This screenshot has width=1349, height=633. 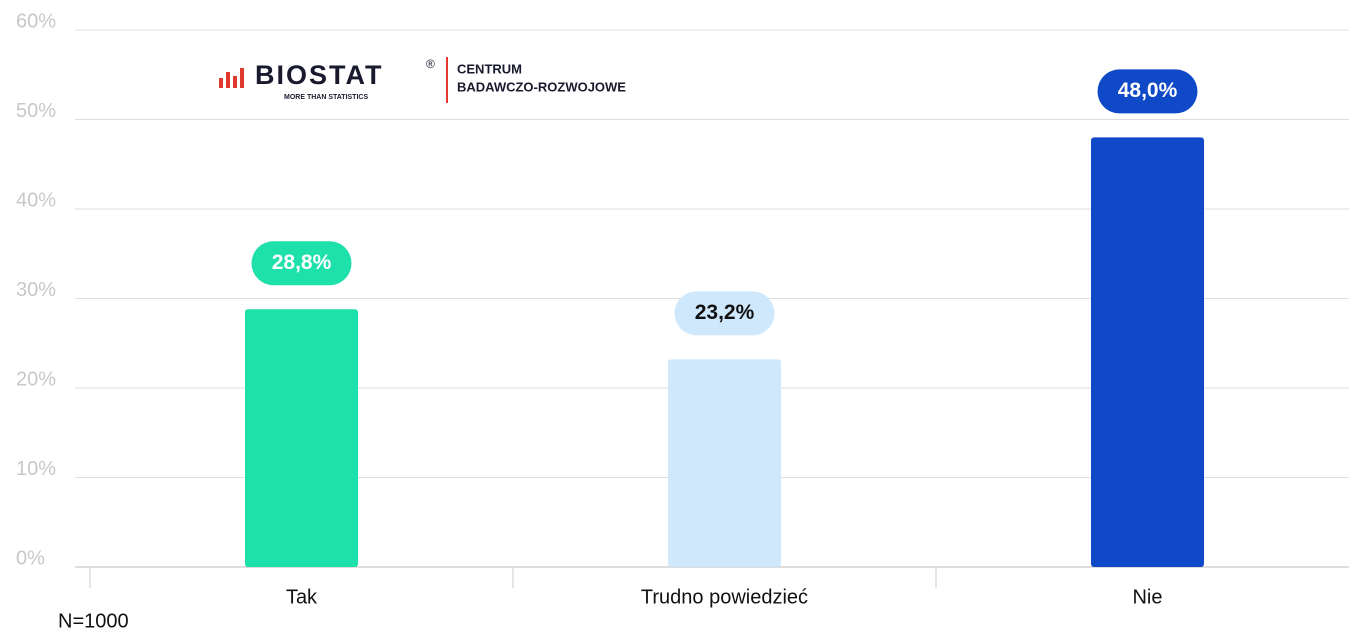 What do you see at coordinates (36, 290) in the screenshot?
I see `y-tick-label: 30%` at bounding box center [36, 290].